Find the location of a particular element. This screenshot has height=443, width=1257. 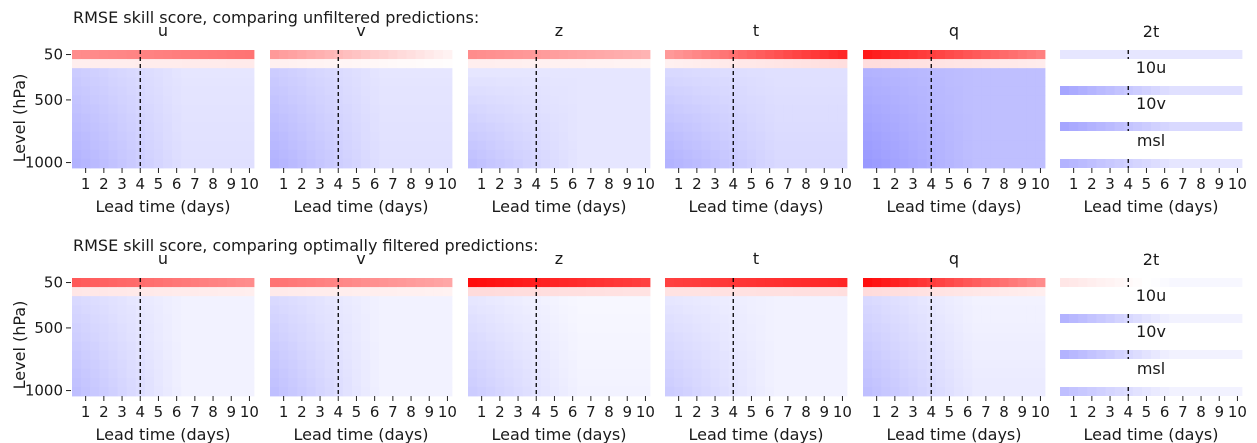

panel-title-10u: 10u is located at coordinates (1151, 295).